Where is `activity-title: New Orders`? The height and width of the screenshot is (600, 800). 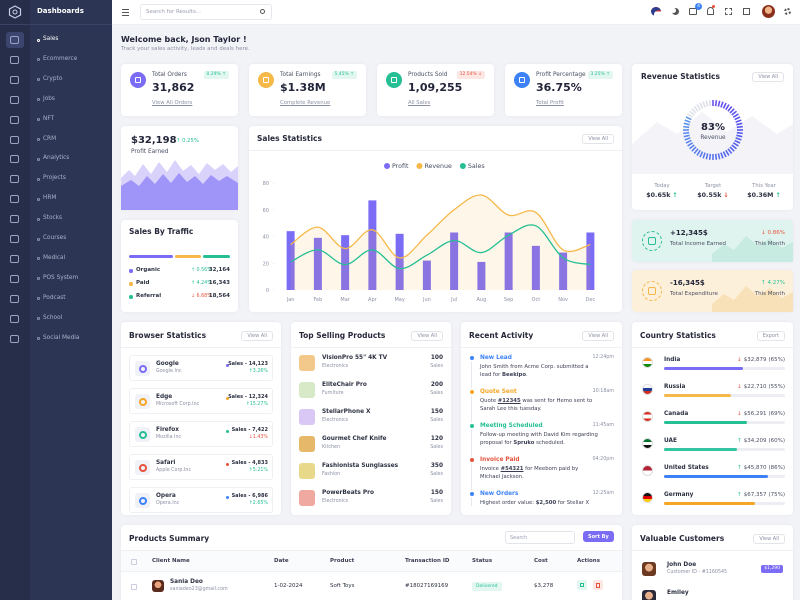
activity-title: New Orders is located at coordinates (499, 494).